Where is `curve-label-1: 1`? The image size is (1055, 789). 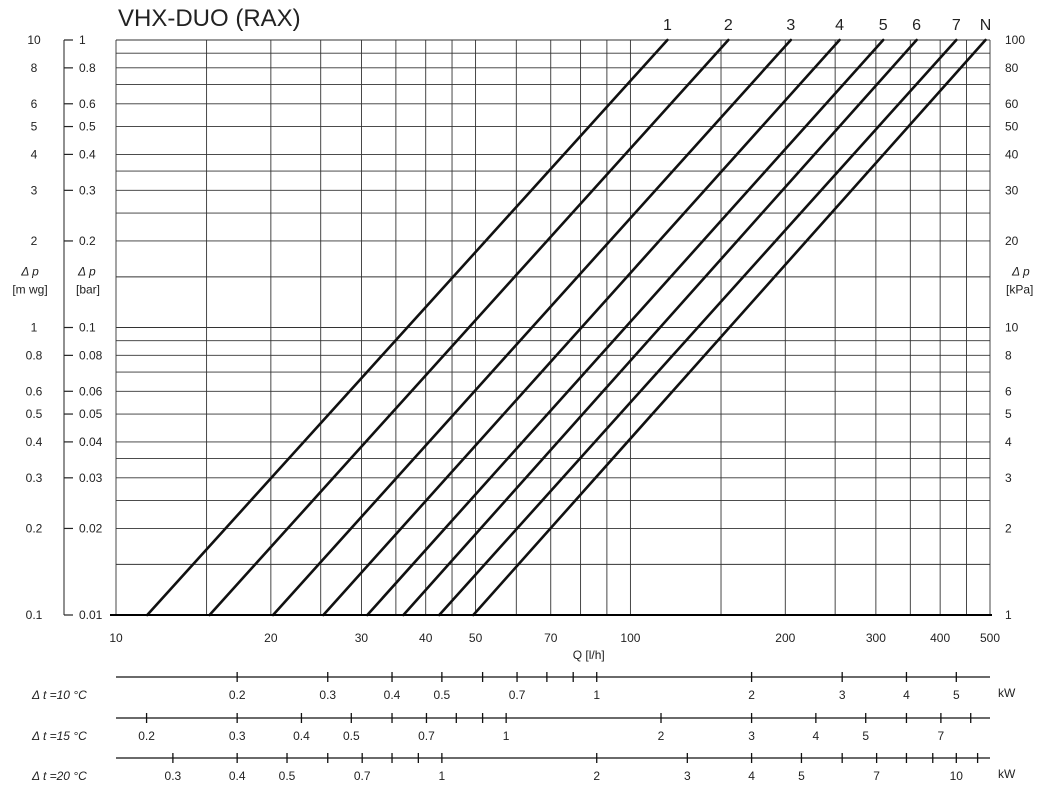 curve-label-1: 1 is located at coordinates (667, 25).